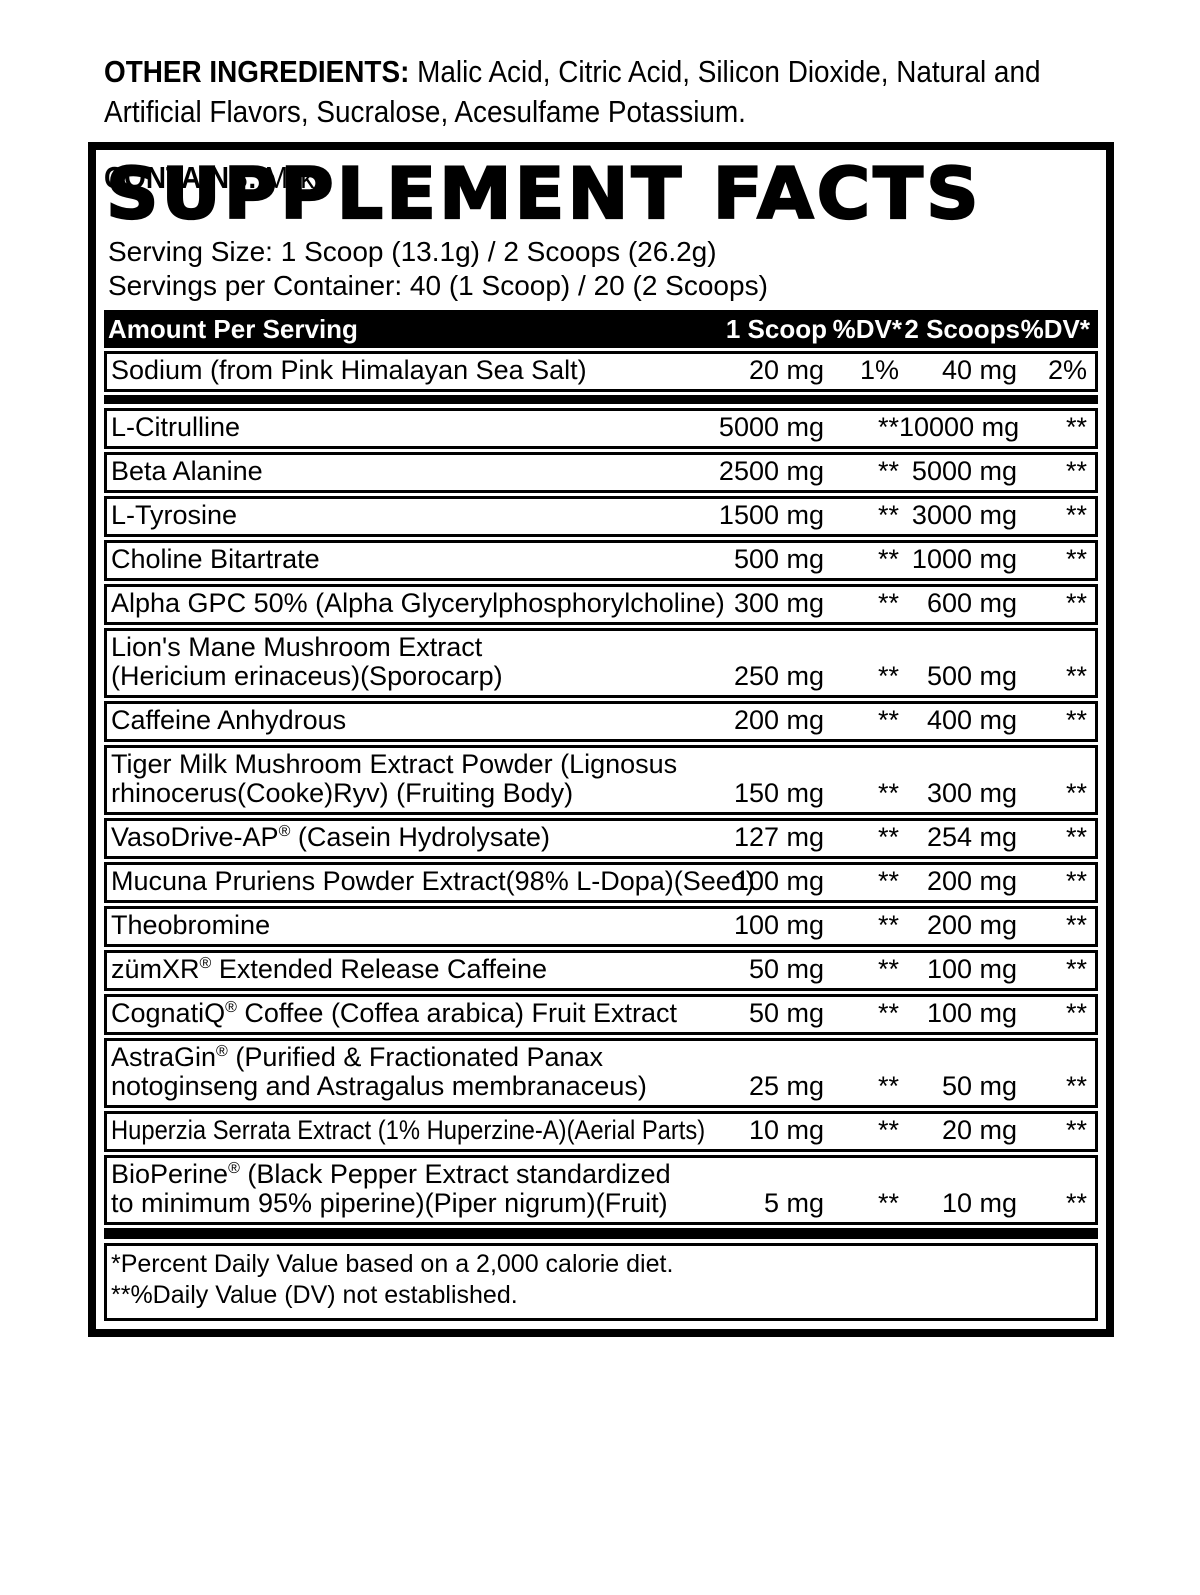 This screenshot has height=1595, width=1200. I want to click on ingredient-amount-1scoop: 300 mg, so click(778, 603).